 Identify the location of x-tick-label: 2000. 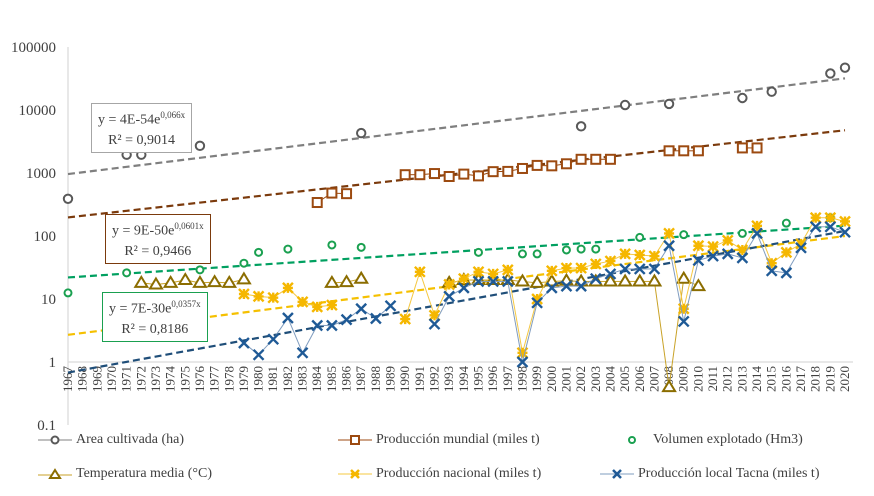
(551, 379).